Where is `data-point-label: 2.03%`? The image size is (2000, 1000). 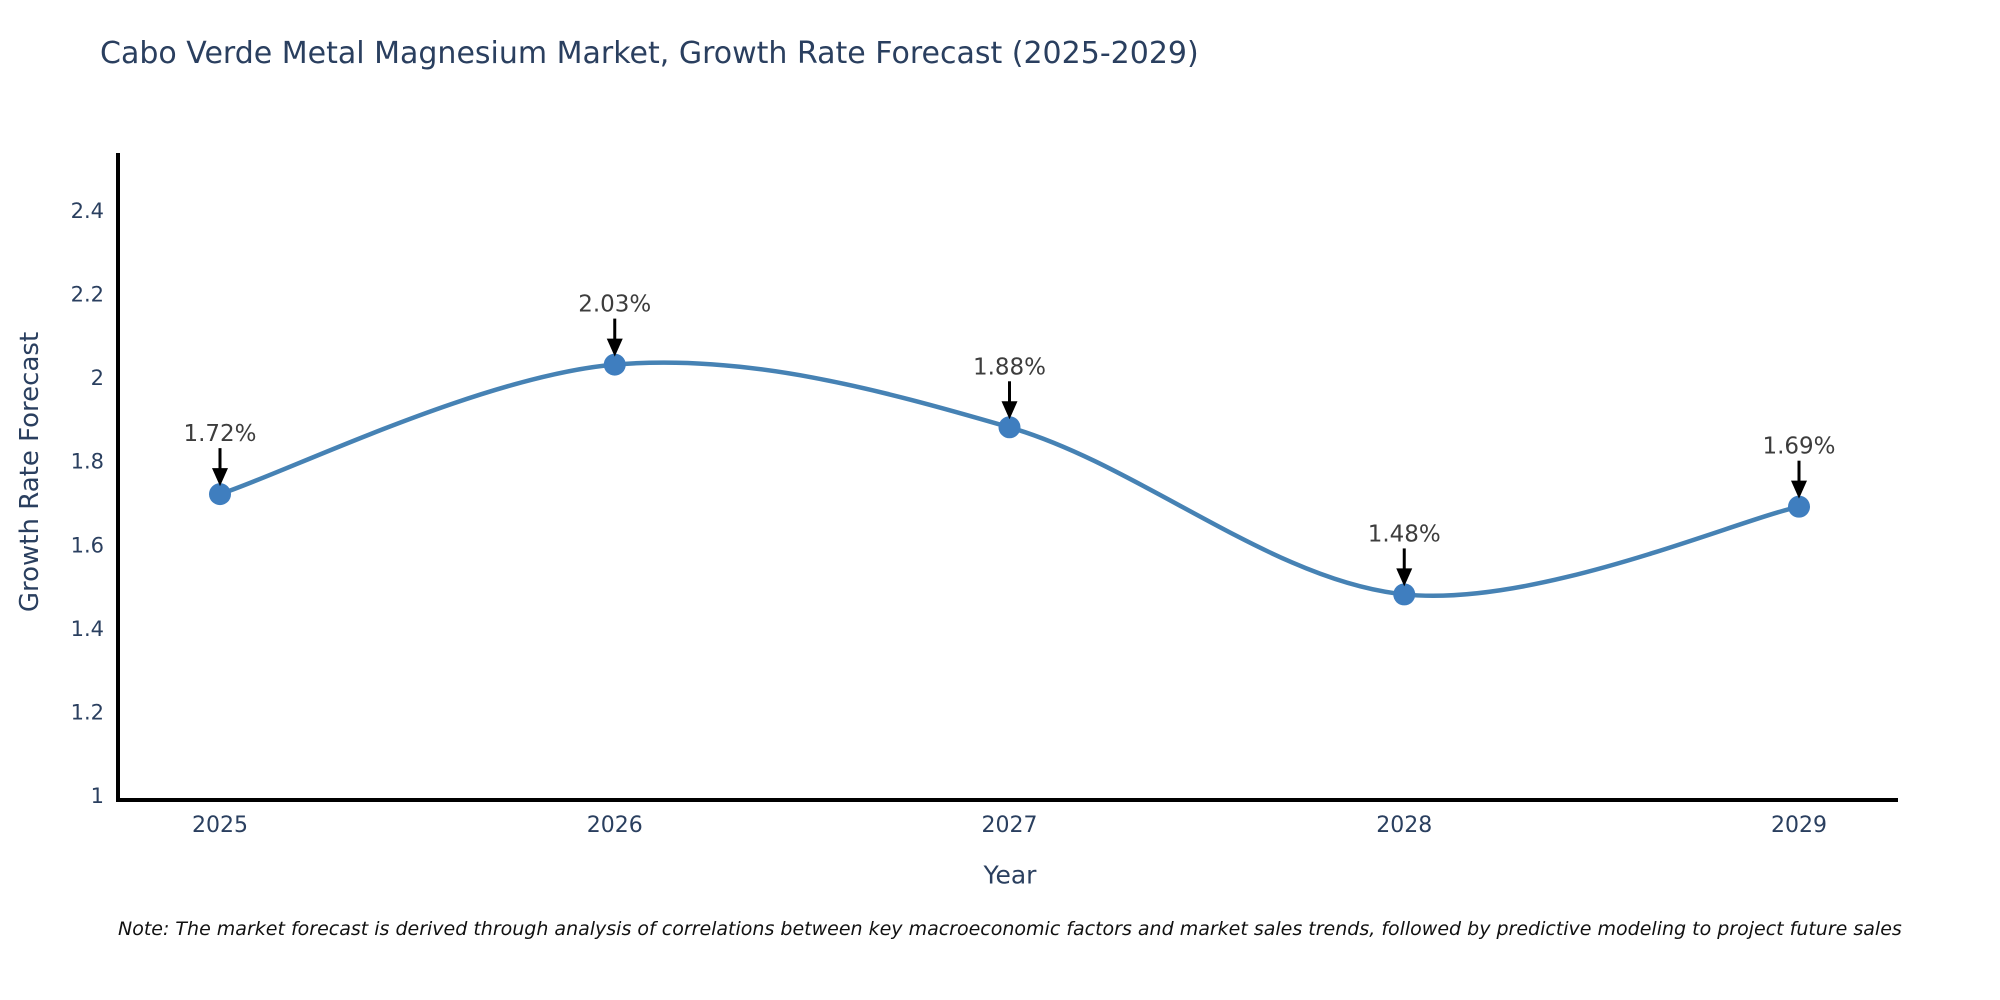
data-point-label: 2.03% is located at coordinates (614, 305).